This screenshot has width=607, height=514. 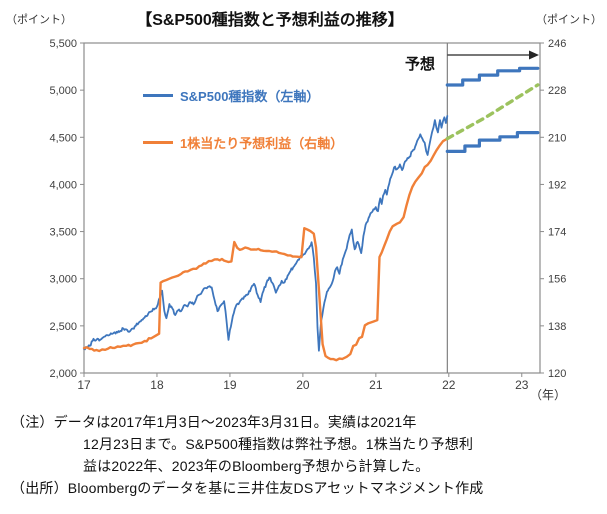 What do you see at coordinates (247, 488) in the screenshot?
I see `note-line: （出所）Bloombergのデータを基に三井住友DSアセットマネジメント作成` at bounding box center [247, 488].